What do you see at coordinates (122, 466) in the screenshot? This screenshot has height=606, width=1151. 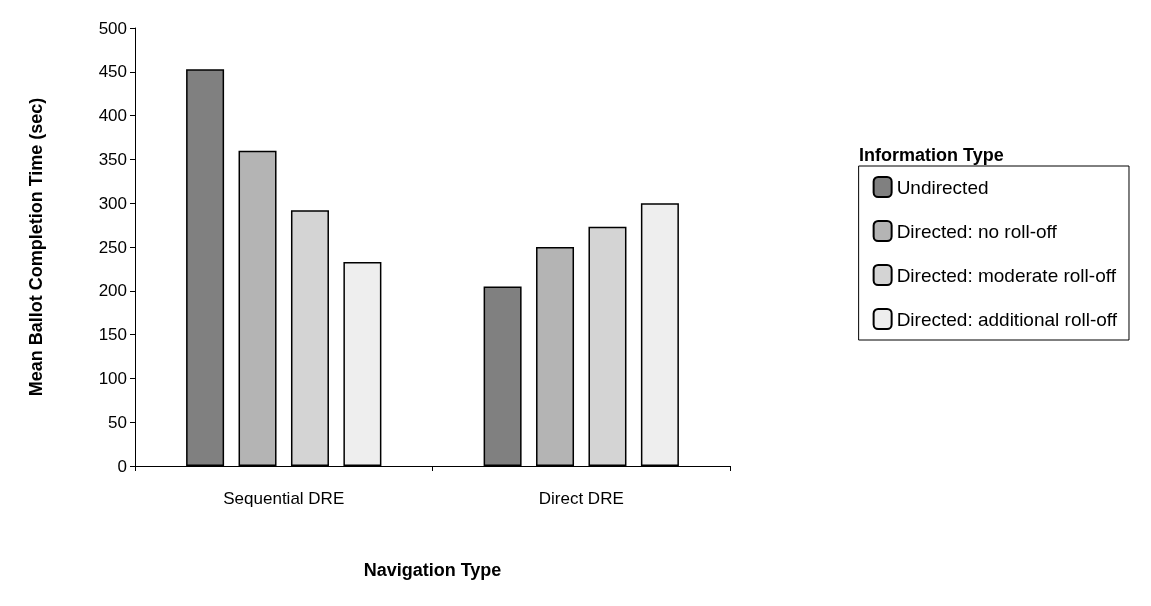 I see `y-tick-label: 0` at bounding box center [122, 466].